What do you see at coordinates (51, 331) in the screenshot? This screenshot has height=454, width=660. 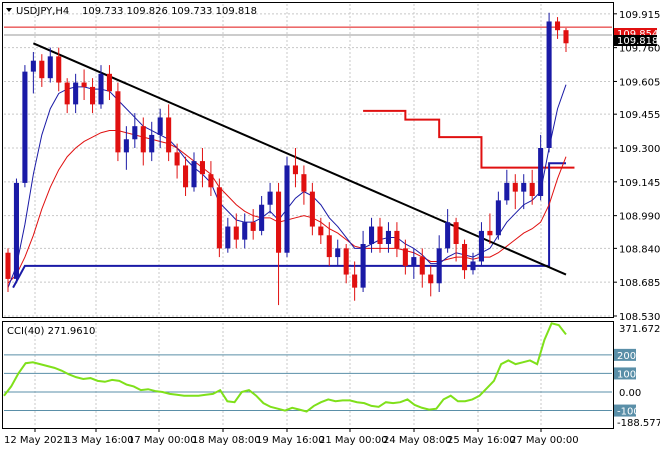 I see `cci-label: CCI(40) 271.9610` at bounding box center [51, 331].